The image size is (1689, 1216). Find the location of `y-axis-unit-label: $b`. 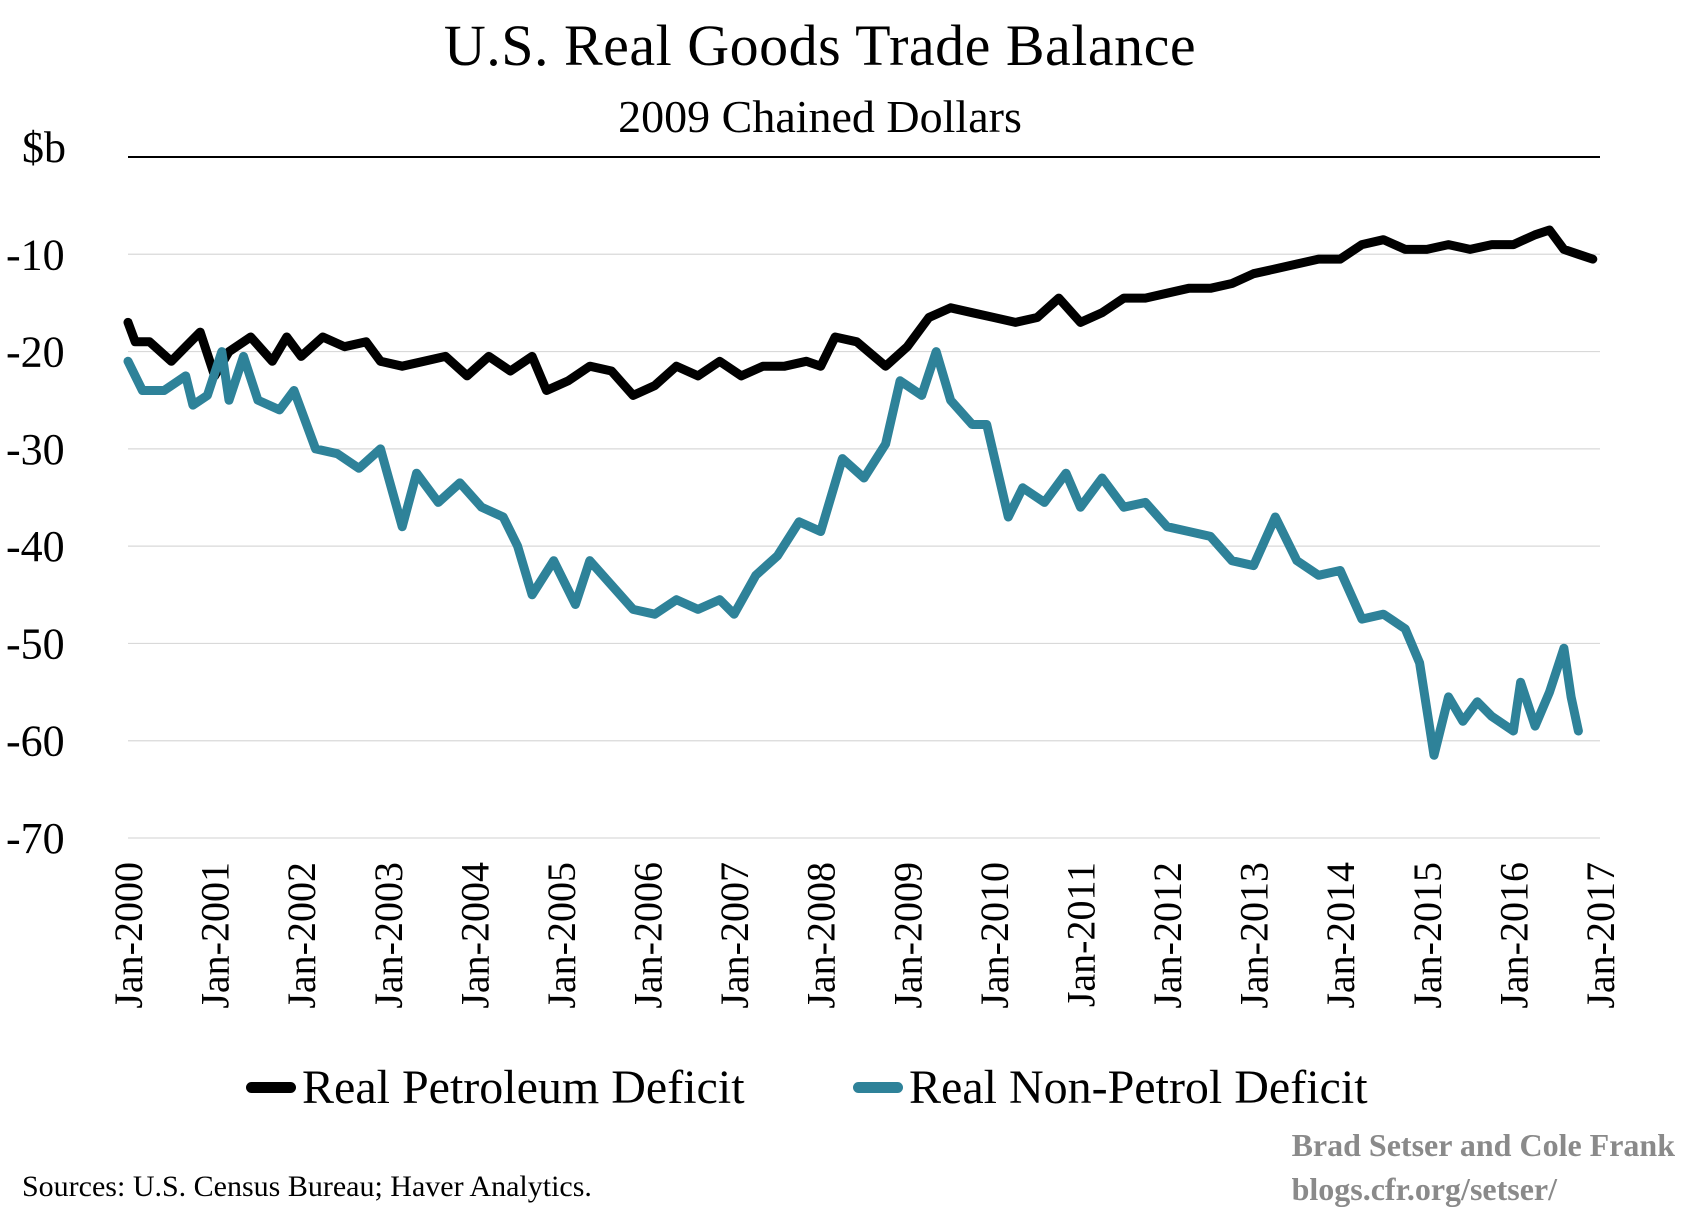

y-axis-unit-label: $b is located at coordinates (44, 147).